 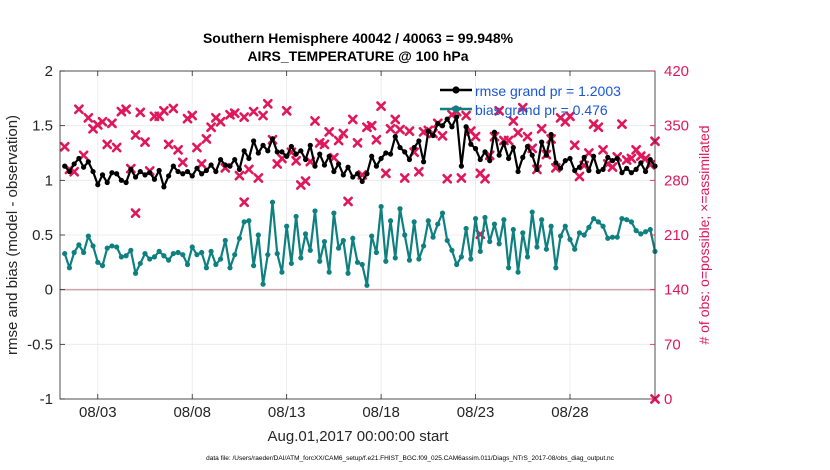 What do you see at coordinates (456, 109) in the screenshot?
I see `legend-bias-marker` at bounding box center [456, 109].